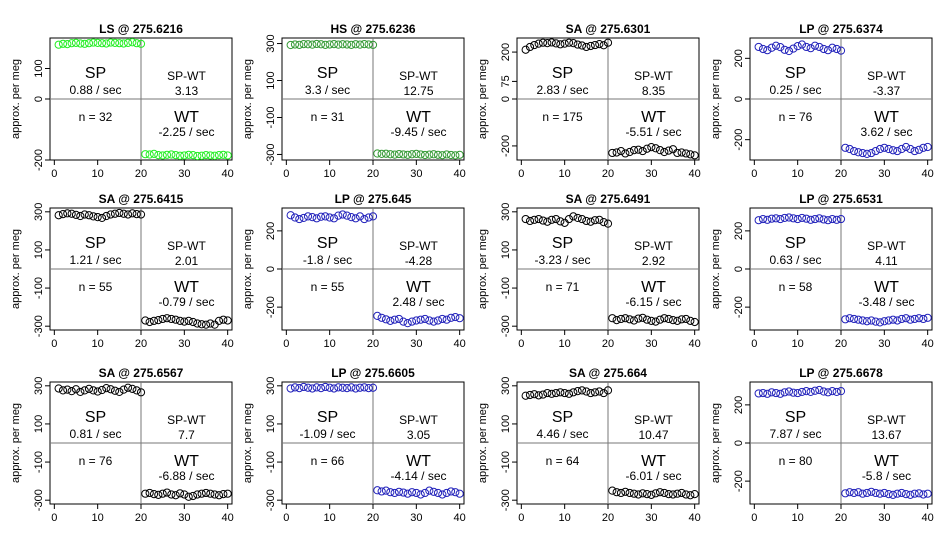  Describe the element at coordinates (506, 386) in the screenshot. I see `y-tick-label: 300` at that location.